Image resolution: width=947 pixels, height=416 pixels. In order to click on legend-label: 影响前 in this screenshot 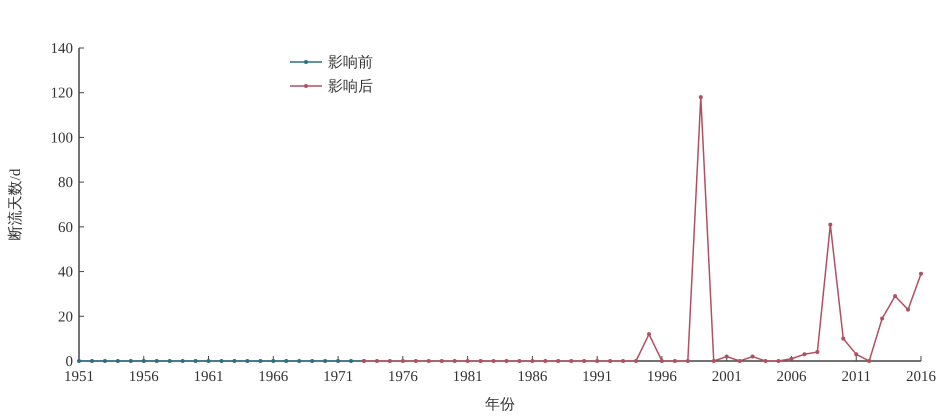, I will do `click(350, 62)`.